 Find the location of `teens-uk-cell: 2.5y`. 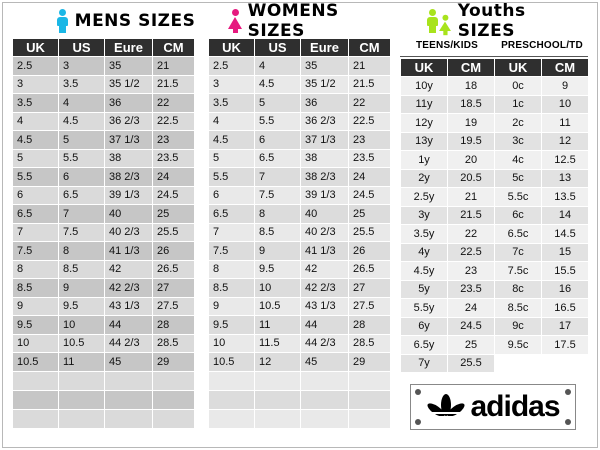

teens-uk-cell: 2.5y is located at coordinates (424, 197).